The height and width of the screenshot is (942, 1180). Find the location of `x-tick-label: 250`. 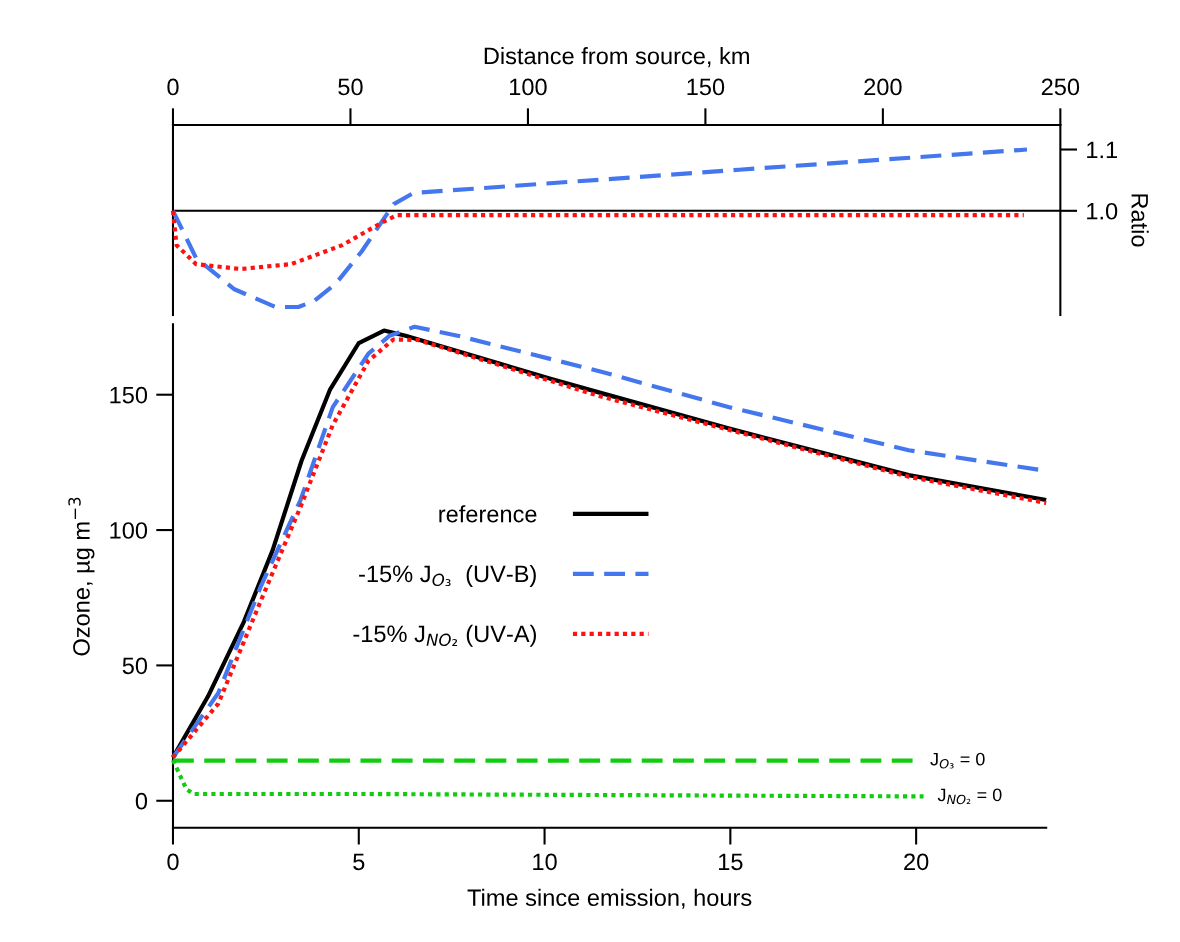

x-tick-label: 250 is located at coordinates (1060, 87).